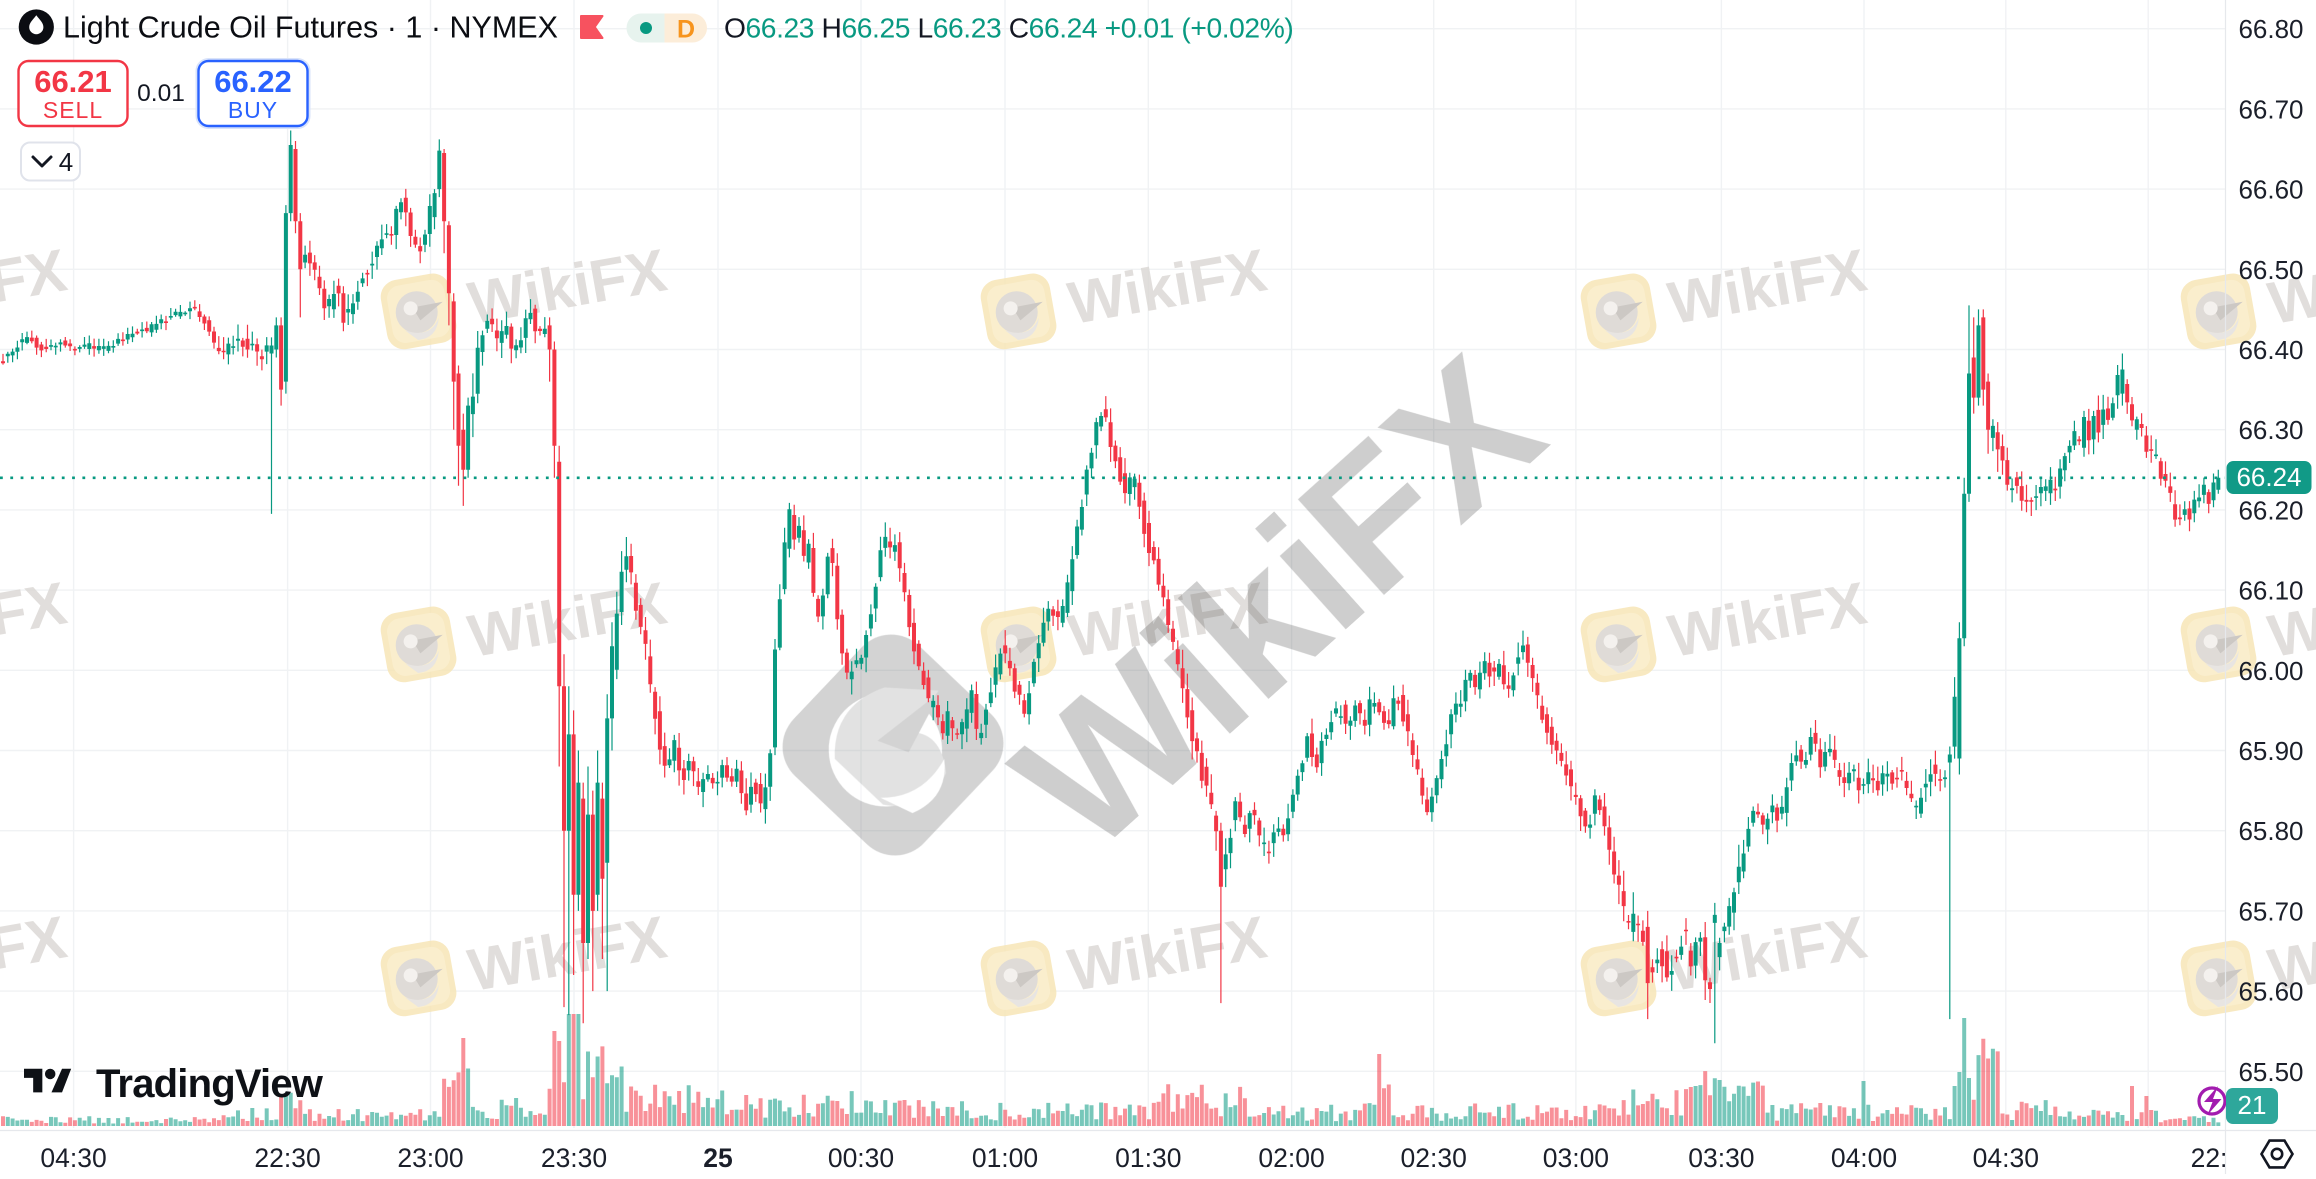 The height and width of the screenshot is (1179, 2316). What do you see at coordinates (686, 30) in the screenshot?
I see `svg-text: D` at bounding box center [686, 30].